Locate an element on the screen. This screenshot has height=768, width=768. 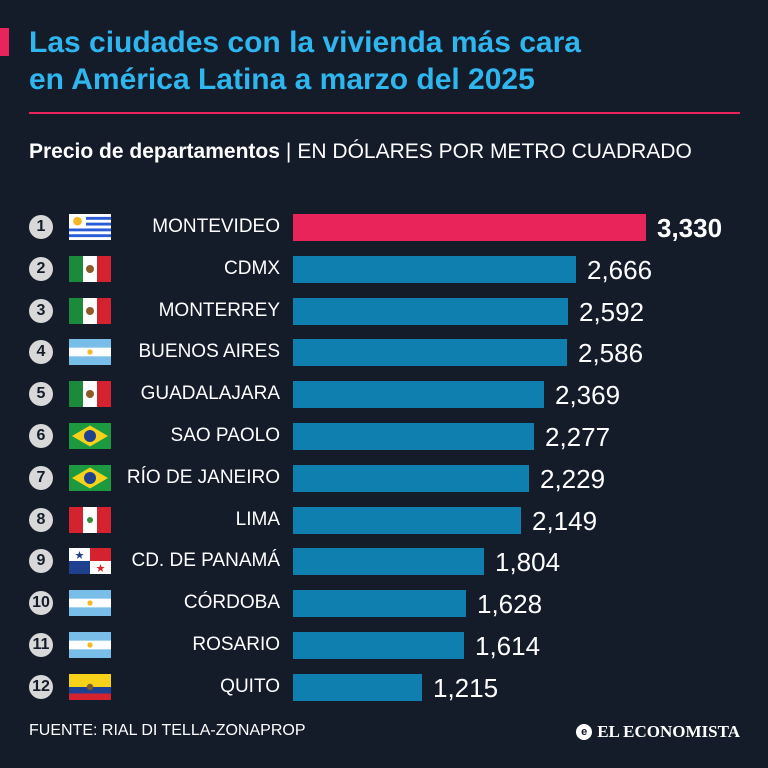
panama-flag is located at coordinates (90, 561).